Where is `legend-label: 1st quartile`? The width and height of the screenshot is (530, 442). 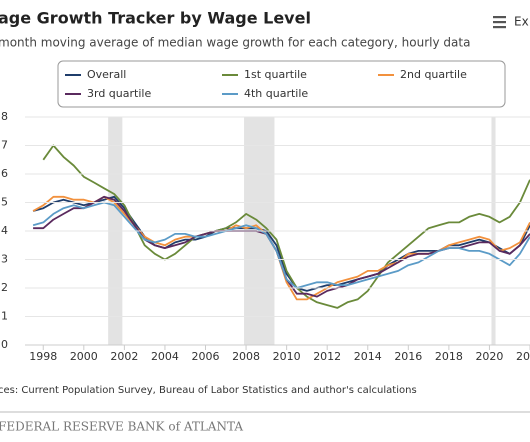 legend-label: 1st quartile is located at coordinates (275, 74).